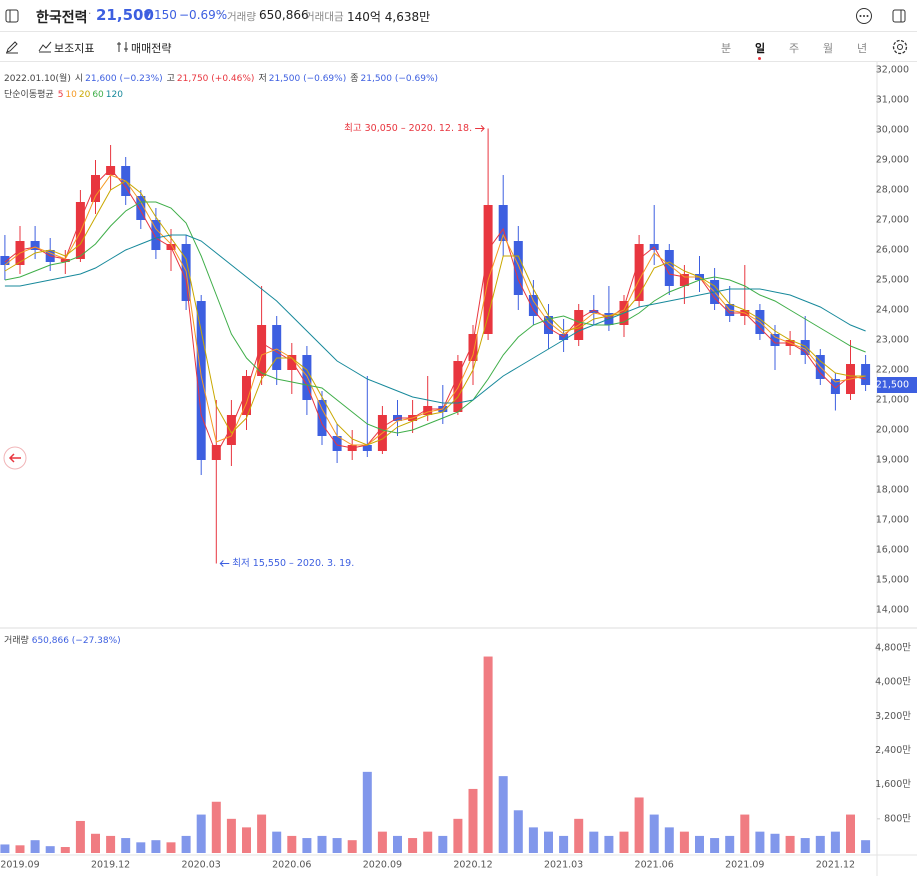 This screenshot has height=876, width=917. What do you see at coordinates (892, 460) in the screenshot?
I see `y-tick-label: 19,000` at bounding box center [892, 460].